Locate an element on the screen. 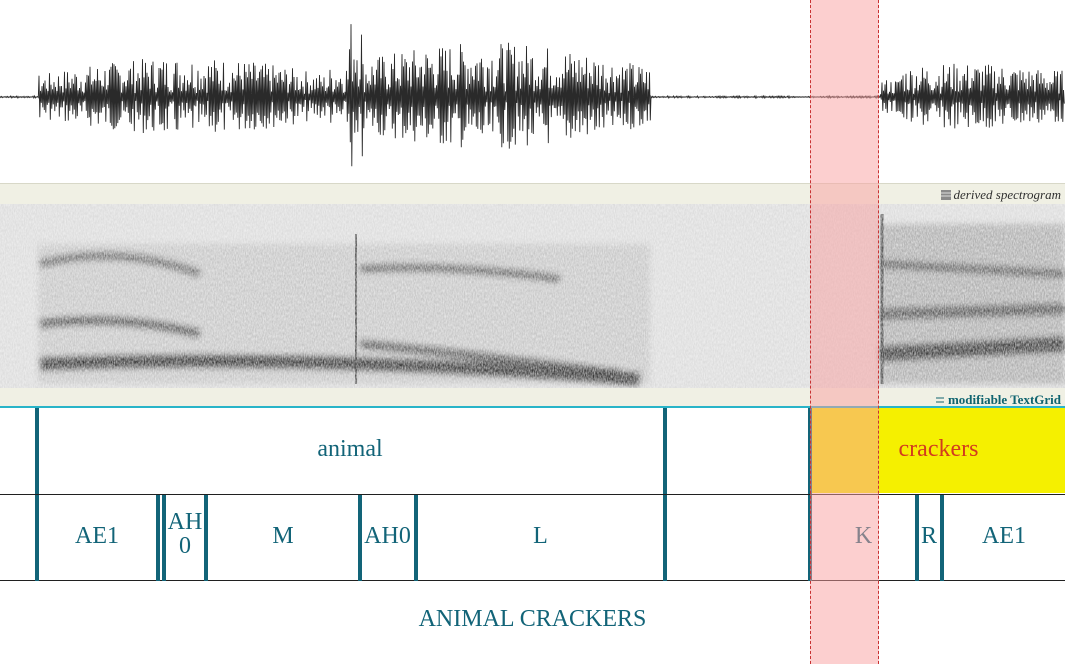 The width and height of the screenshot is (1065, 664). textgrid-label: modifiable TextGrid is located at coordinates (1004, 399).